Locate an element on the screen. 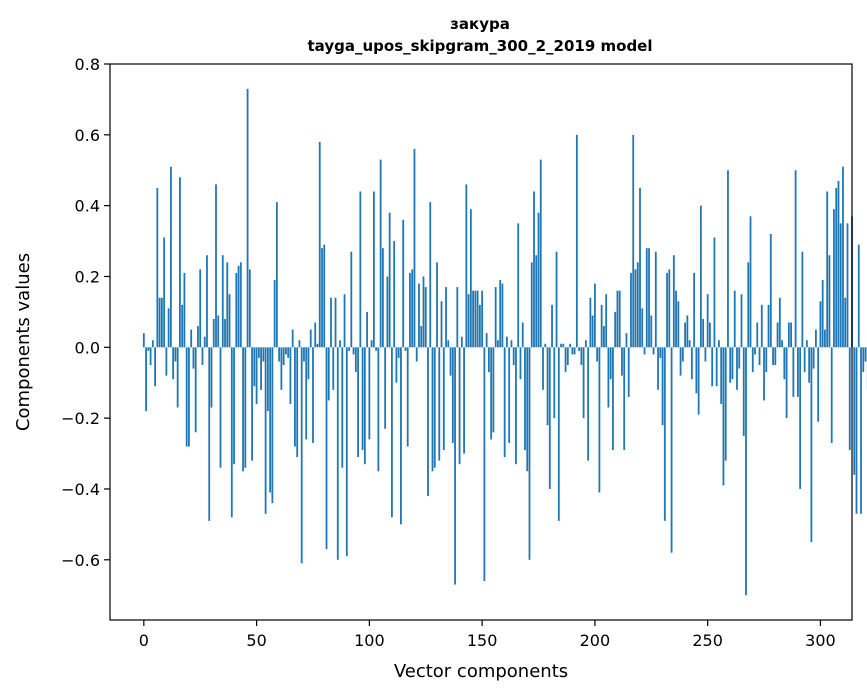 The image size is (867, 696). chart-subtitle: tayga_upos_skipgram_300_2_2019 model is located at coordinates (480, 46).